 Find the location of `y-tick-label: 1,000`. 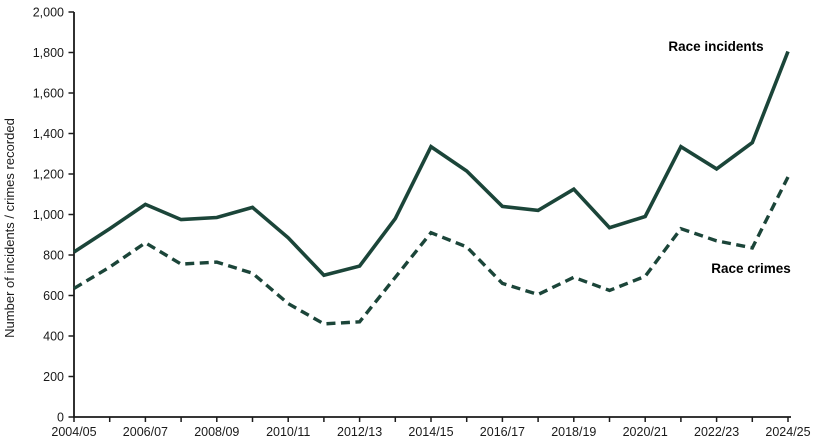

y-tick-label: 1,000 is located at coordinates (48, 215).